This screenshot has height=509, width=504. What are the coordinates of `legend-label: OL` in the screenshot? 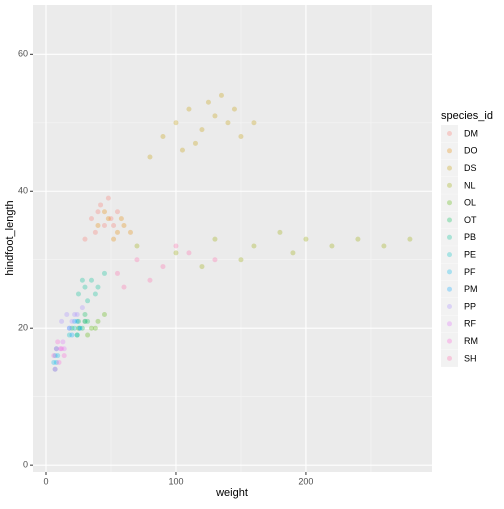 It's located at (470, 203).